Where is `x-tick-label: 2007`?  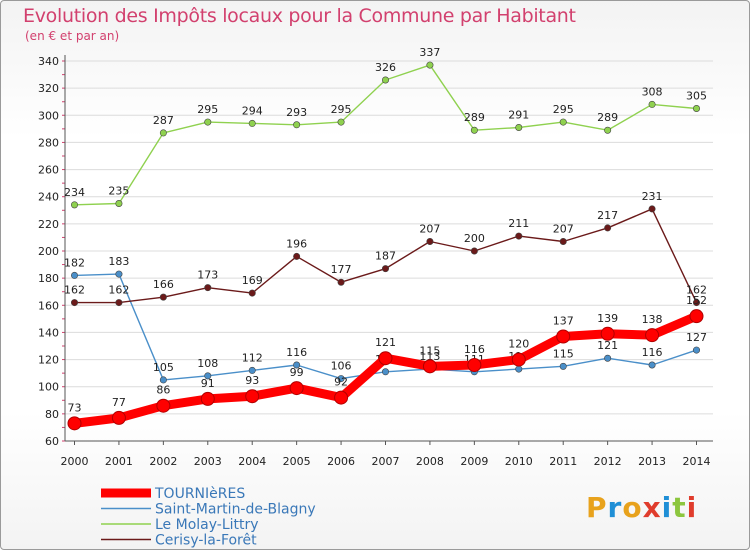 x-tick-label: 2007 is located at coordinates (386, 461).